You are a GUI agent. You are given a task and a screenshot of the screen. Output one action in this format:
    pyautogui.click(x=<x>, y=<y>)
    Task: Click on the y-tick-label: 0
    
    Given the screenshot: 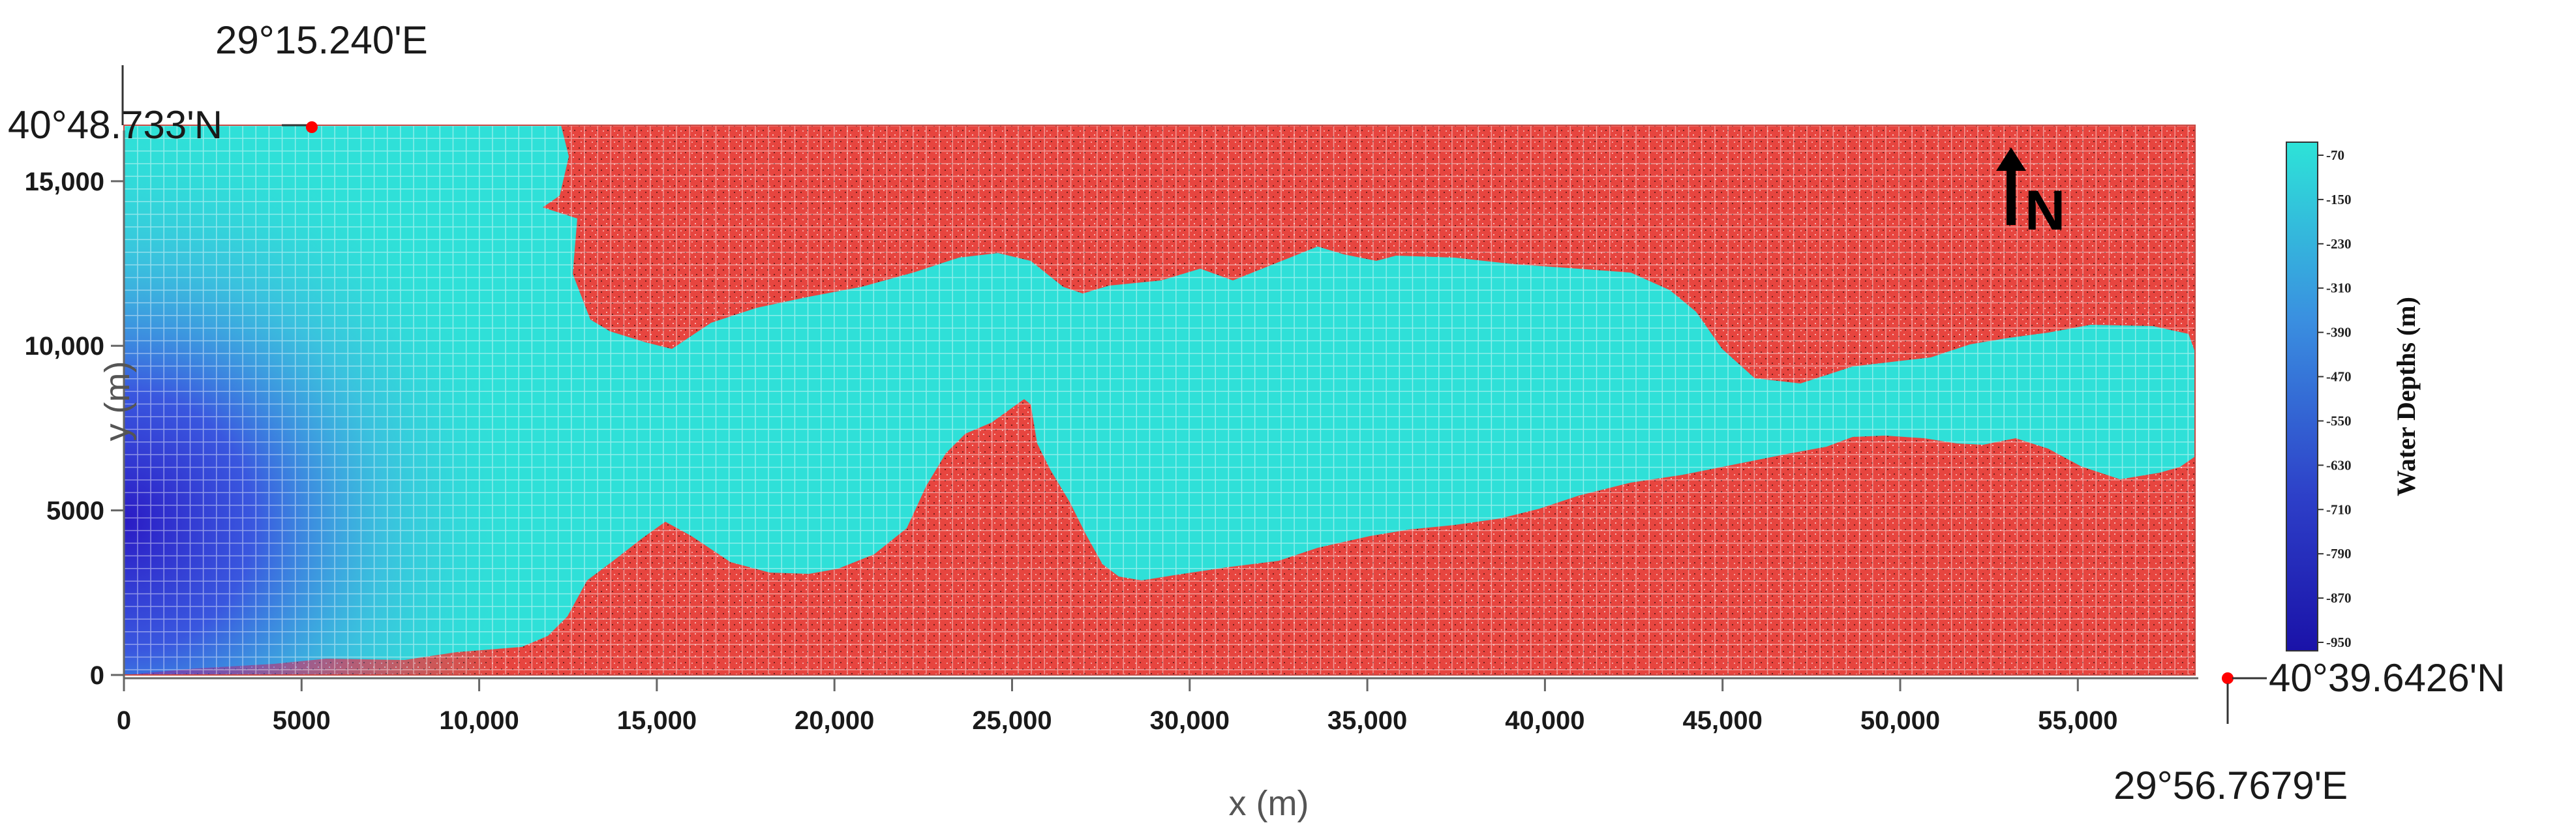 What is the action you would take?
    pyautogui.click(x=97, y=675)
    